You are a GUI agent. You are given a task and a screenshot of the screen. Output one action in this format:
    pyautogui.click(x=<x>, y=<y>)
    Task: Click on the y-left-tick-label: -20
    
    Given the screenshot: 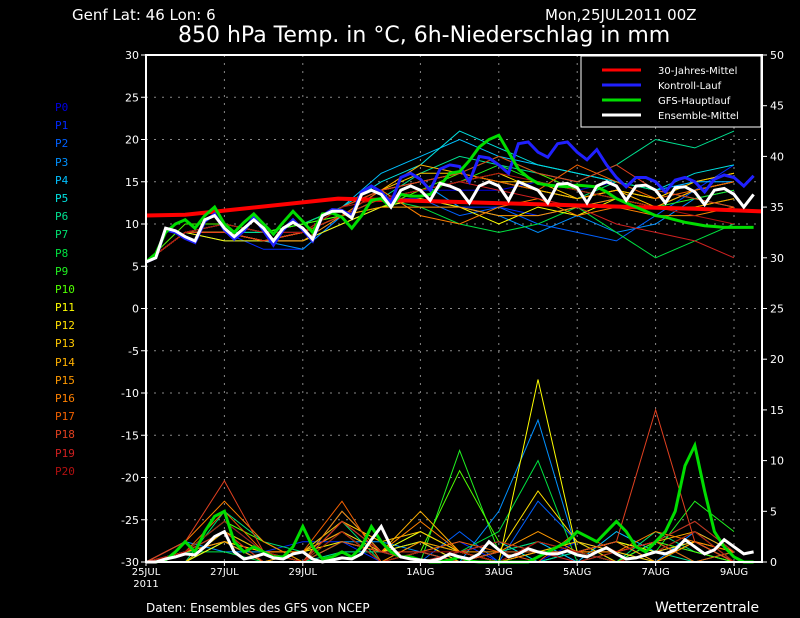 What is the action you would take?
    pyautogui.click(x=130, y=478)
    